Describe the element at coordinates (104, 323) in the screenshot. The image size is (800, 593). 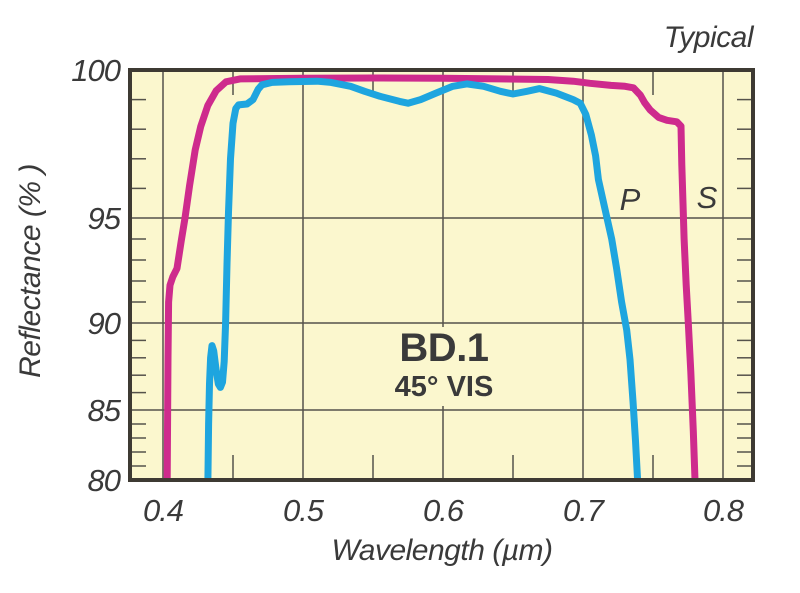
I see `y-tick-label: 90` at that location.